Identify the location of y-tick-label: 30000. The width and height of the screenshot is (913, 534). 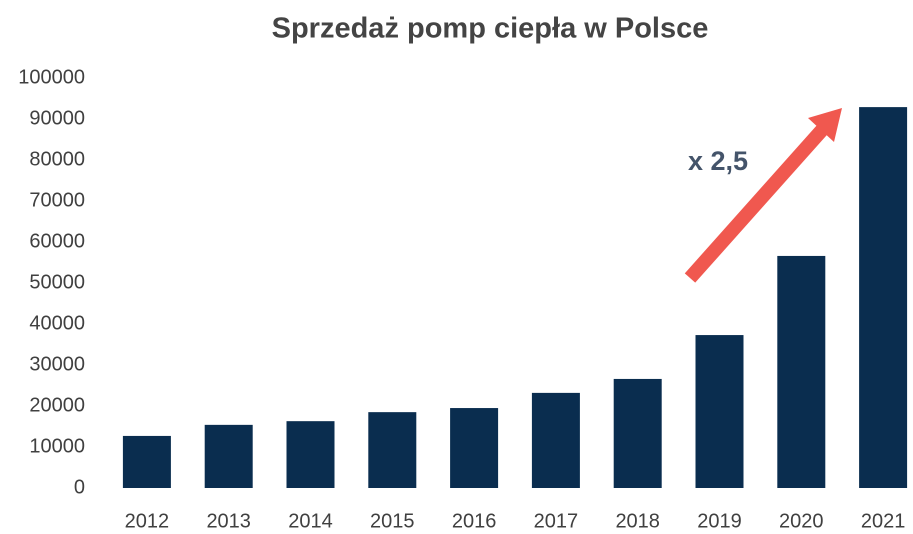
(57, 364).